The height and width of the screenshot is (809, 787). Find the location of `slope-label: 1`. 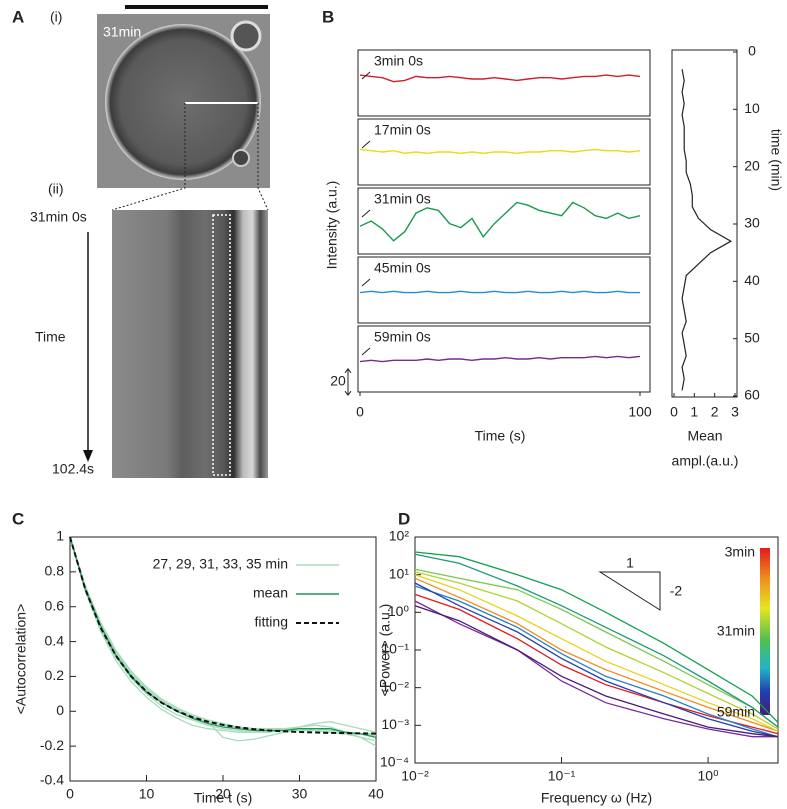

slope-label: 1 is located at coordinates (630, 563).